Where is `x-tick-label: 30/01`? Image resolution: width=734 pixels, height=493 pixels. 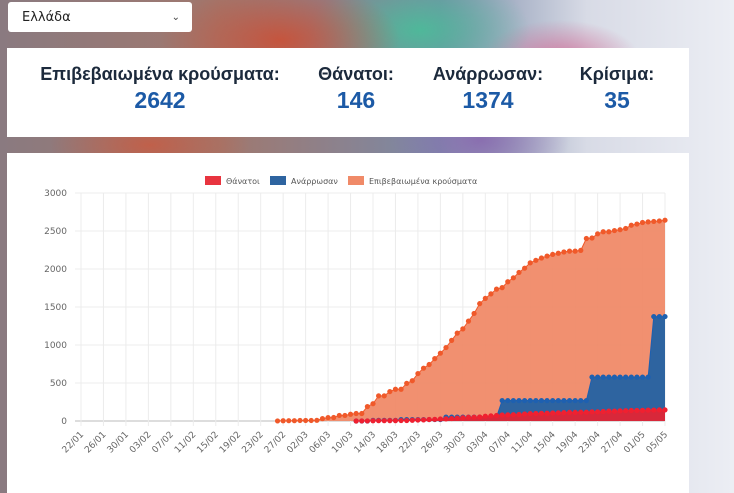
x-tick-label: 30/01 is located at coordinates (118, 442).